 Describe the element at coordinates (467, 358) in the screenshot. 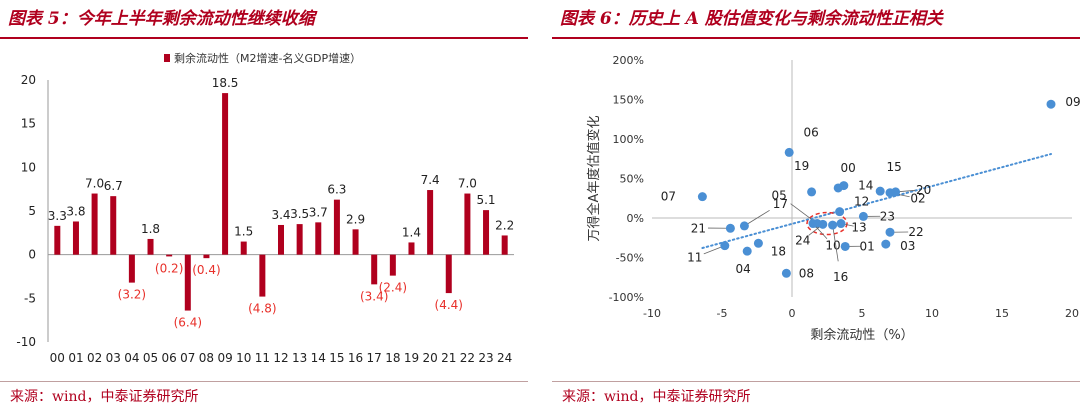

I see `x-tick-label: 22` at that location.